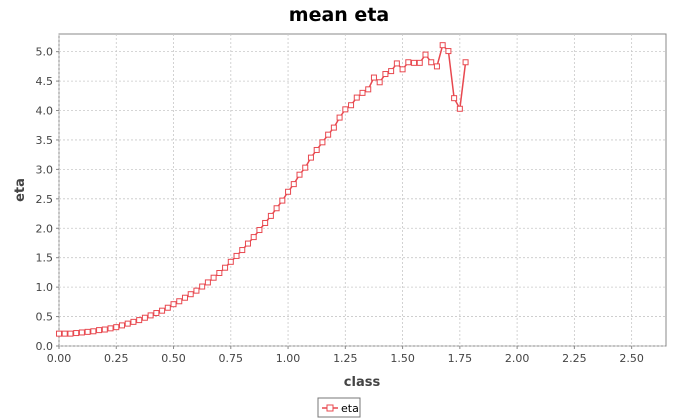 The height and width of the screenshot is (420, 680). I want to click on legend: eta, so click(339, 407).